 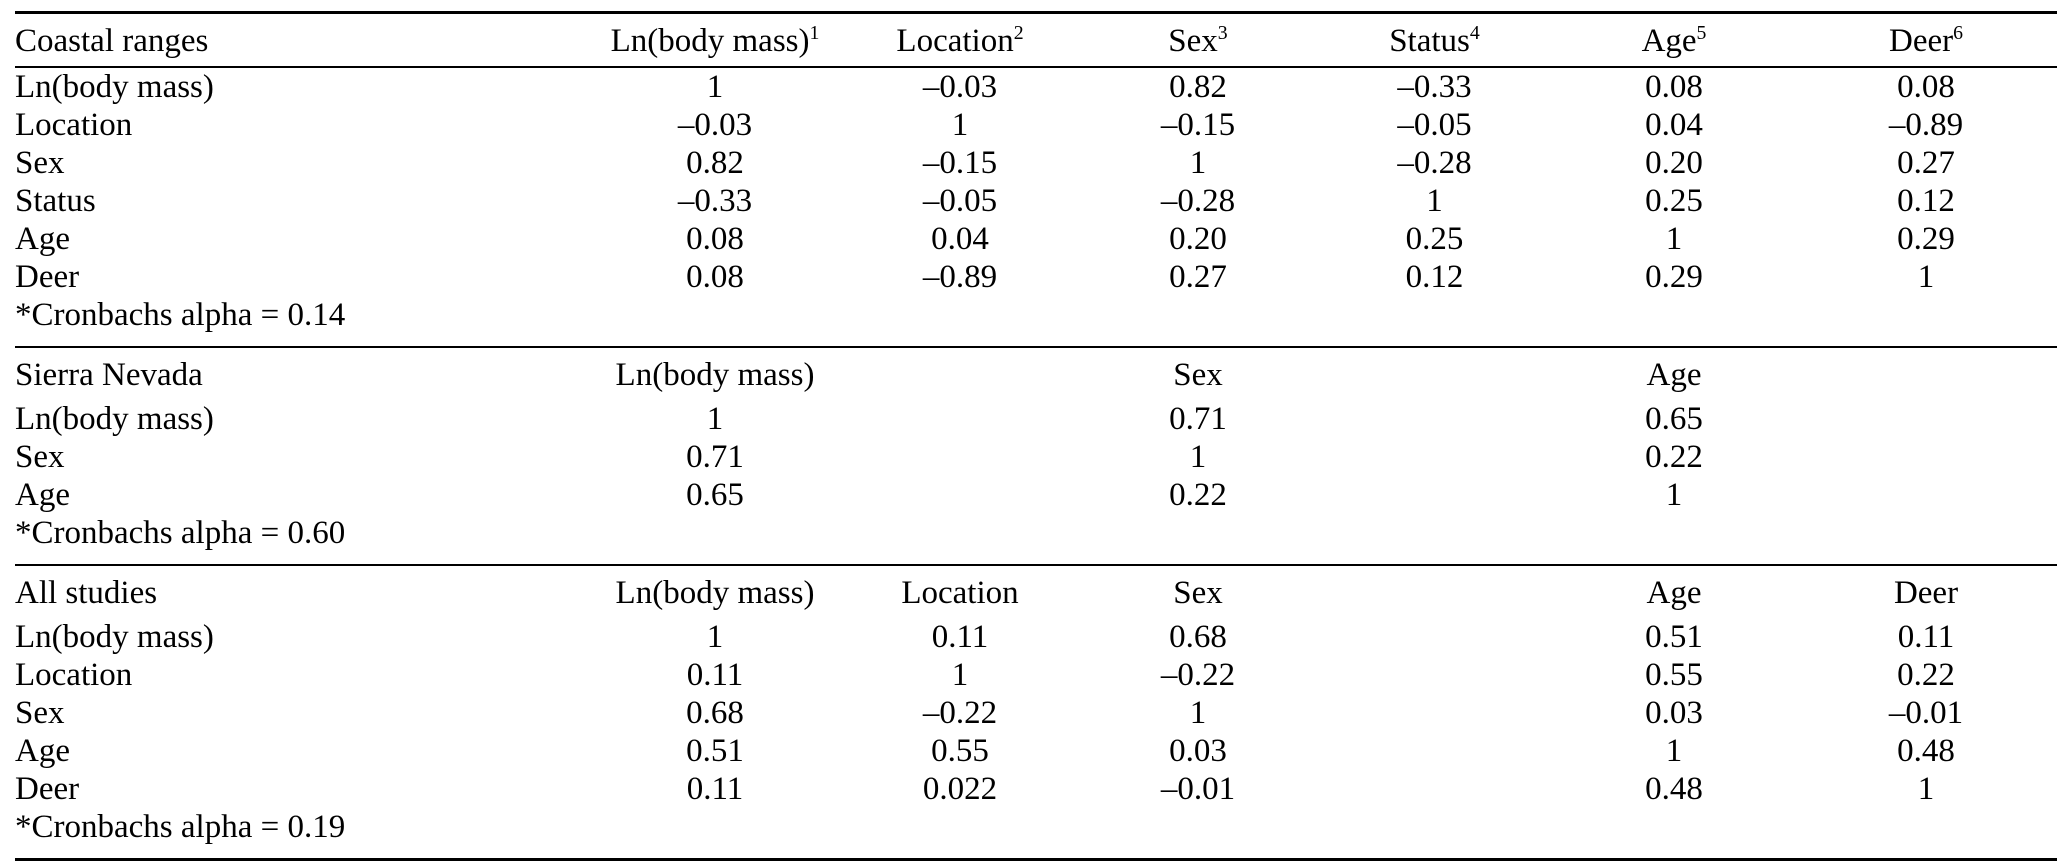 I want to click on column-header-cell: Ln(body mass), so click(x=715, y=593).